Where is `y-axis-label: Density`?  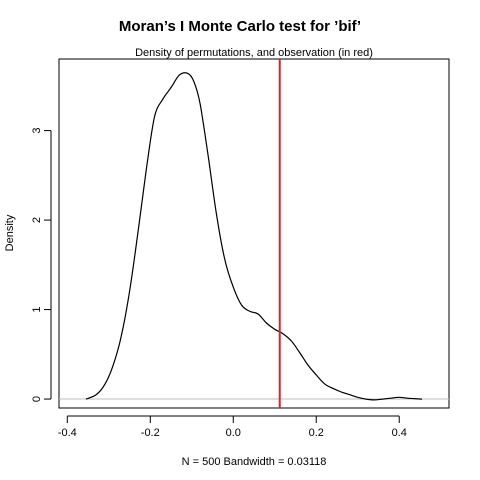
y-axis-label: Density is located at coordinates (10, 232).